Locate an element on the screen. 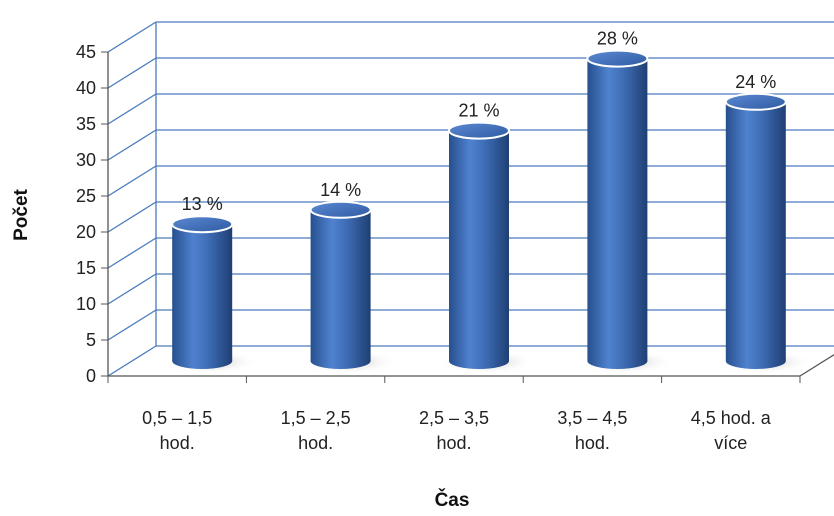 The width and height of the screenshot is (834, 516). x-axis-title: Čas is located at coordinates (452, 500).